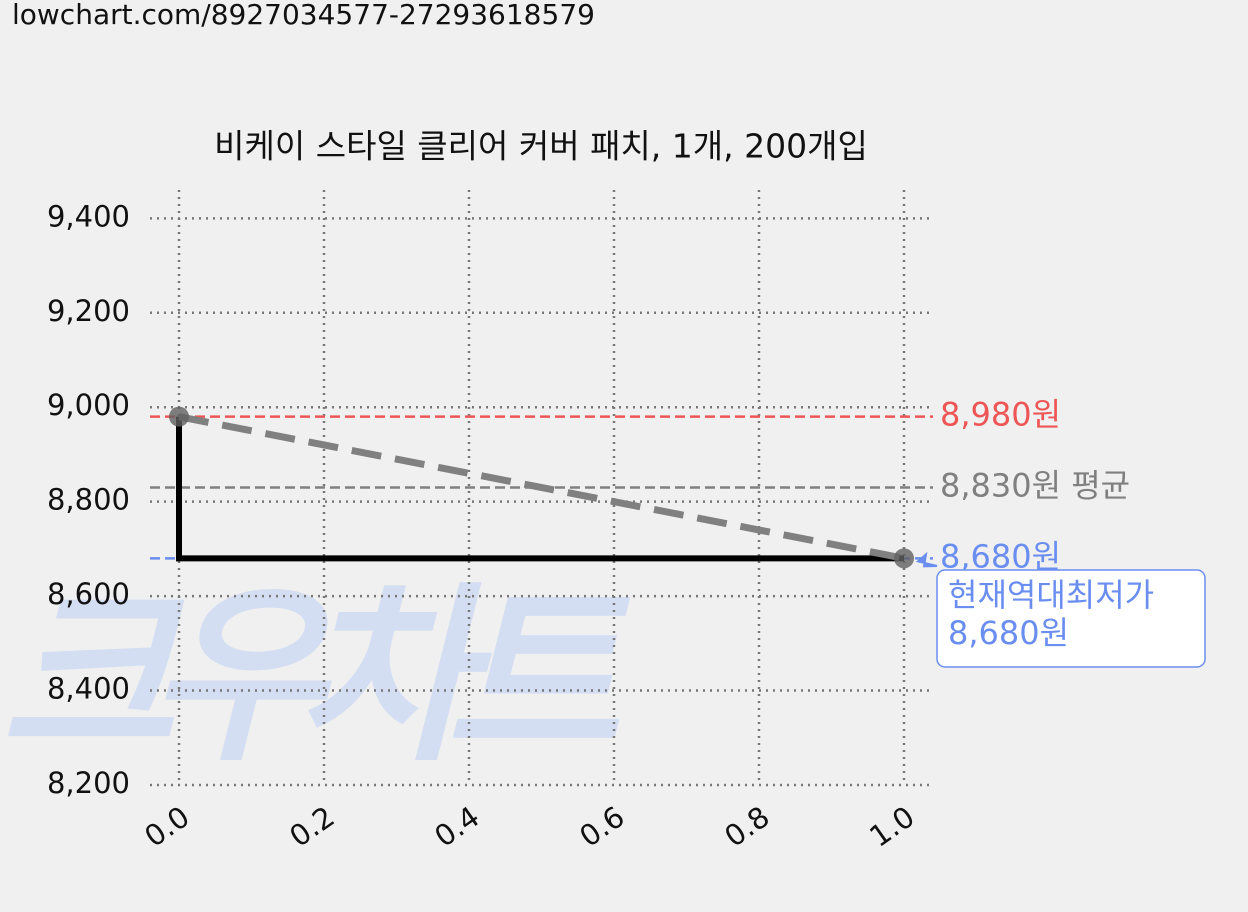  Describe the element at coordinates (891, 826) in the screenshot. I see `x-tick-label: 1.0` at that location.